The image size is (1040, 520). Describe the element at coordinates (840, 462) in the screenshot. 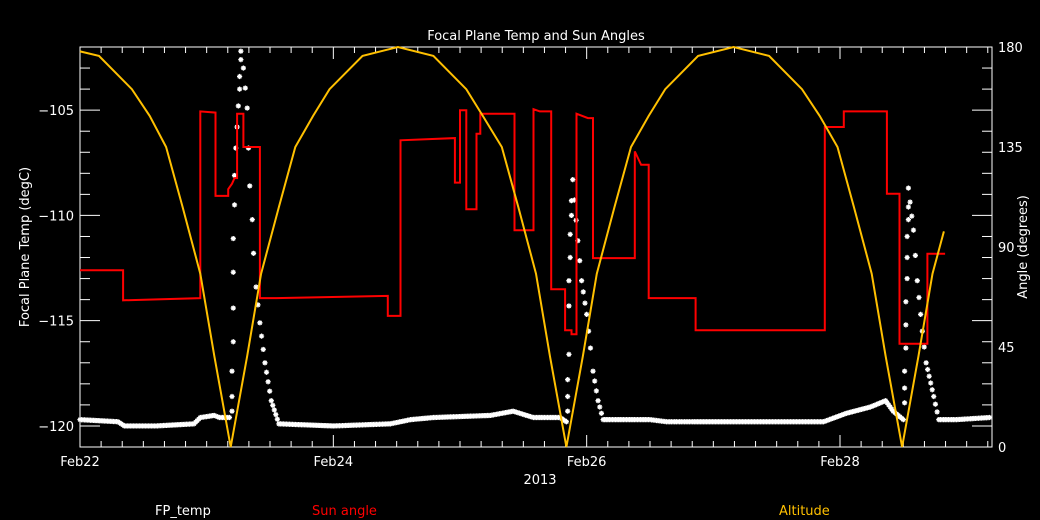

I see `x-tick-label: Feb28` at that location.